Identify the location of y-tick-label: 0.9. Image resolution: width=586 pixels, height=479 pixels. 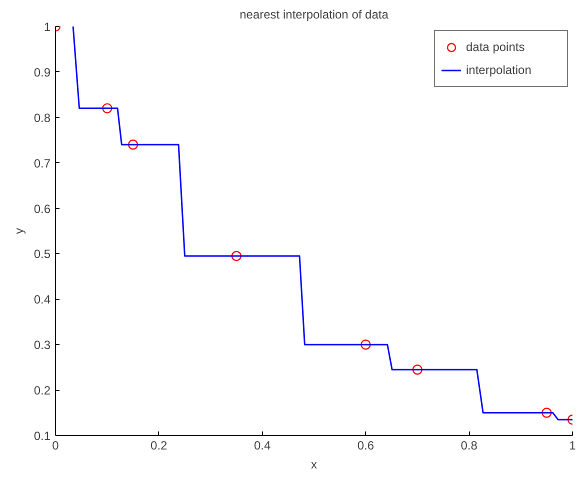
(42, 72).